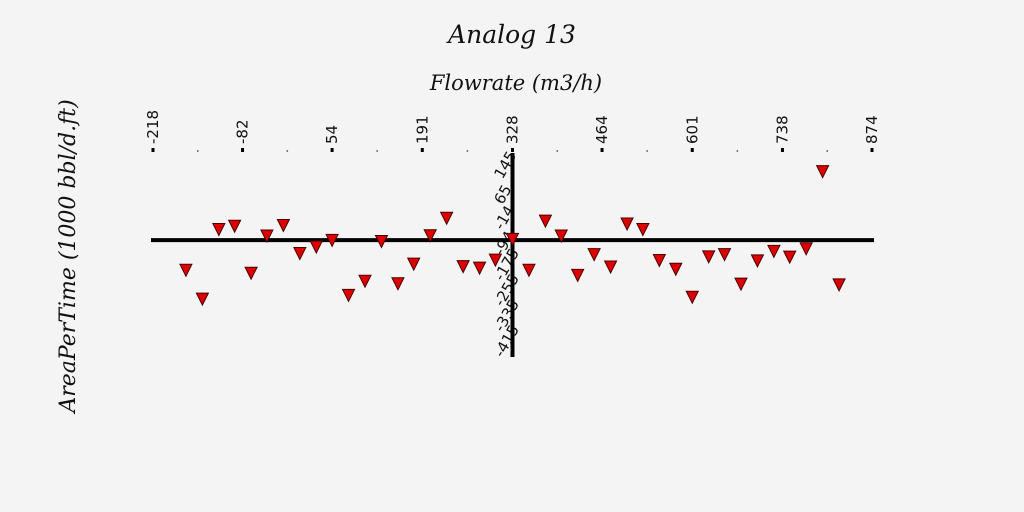  What do you see at coordinates (872, 129) in the screenshot?
I see `x-tick-label: 874` at bounding box center [872, 129].